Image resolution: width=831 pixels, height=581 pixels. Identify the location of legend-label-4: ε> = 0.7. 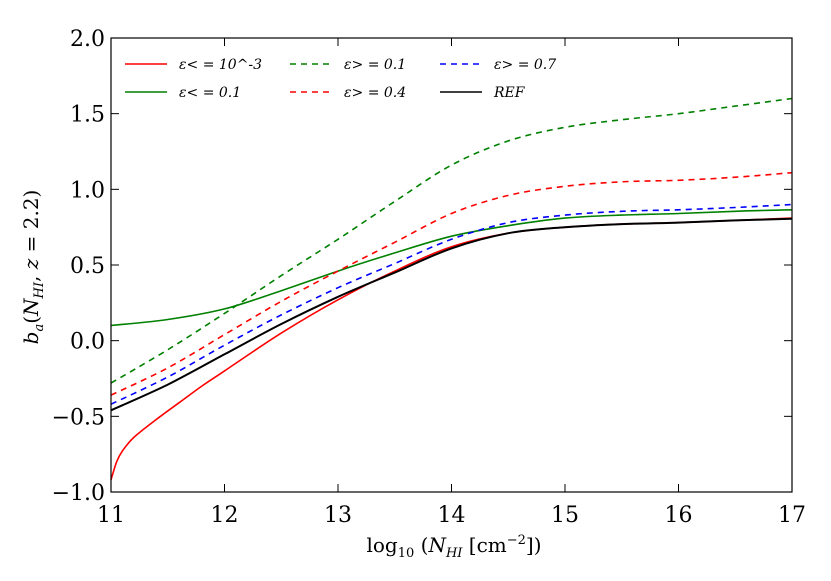
(525, 65).